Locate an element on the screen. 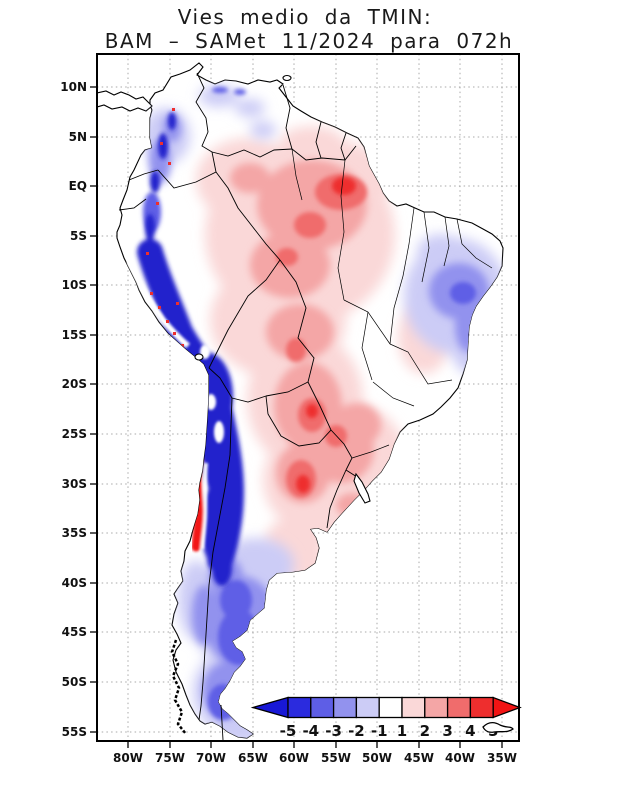 Image resolution: width=618 pixels, height=800 pixels. lat-tick-label: 50S is located at coordinates (74, 682).